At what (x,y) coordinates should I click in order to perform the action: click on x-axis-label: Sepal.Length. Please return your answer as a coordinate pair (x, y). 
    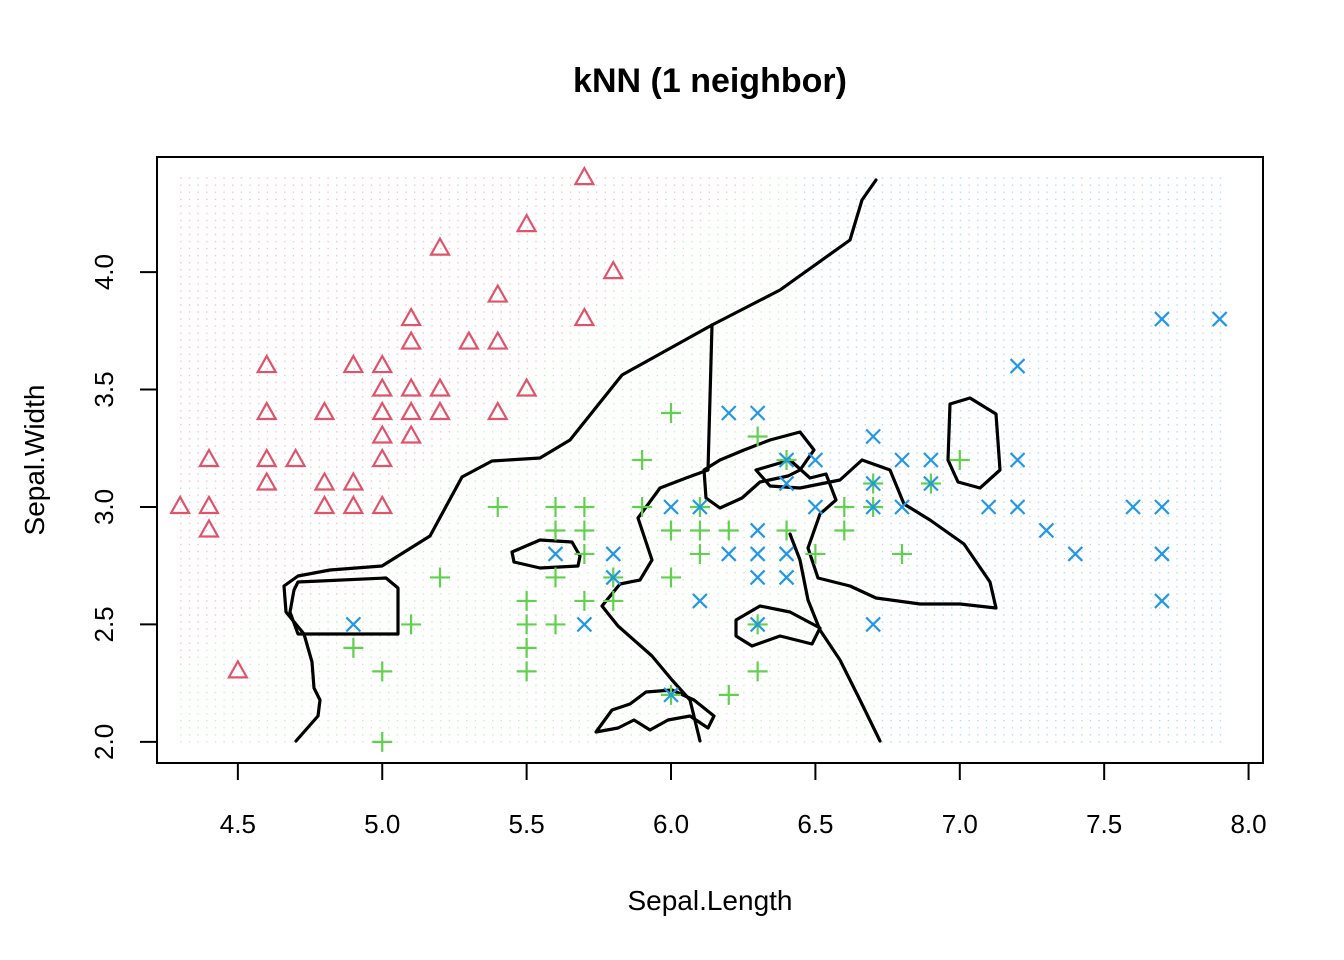
    Looking at the image, I should click on (709, 900).